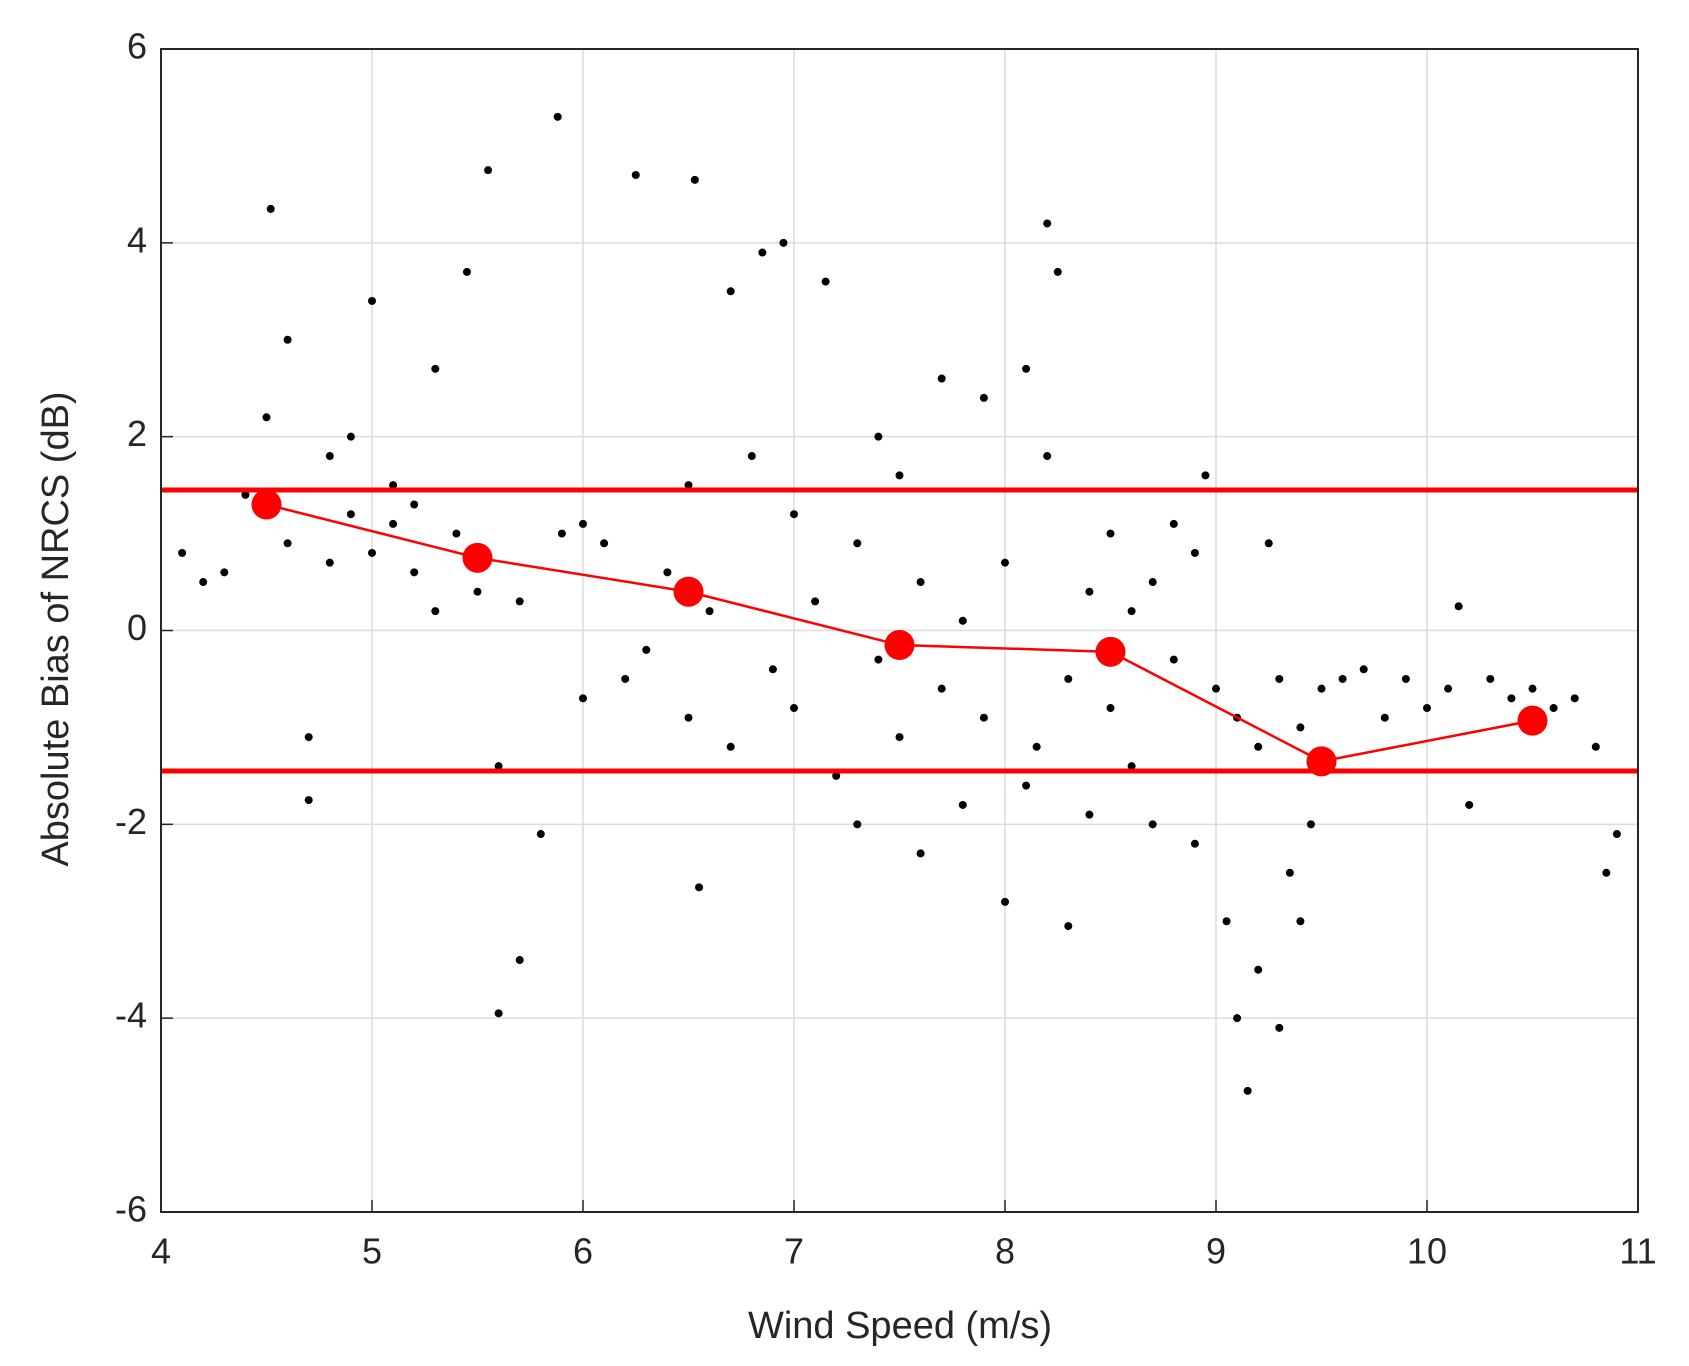 Image resolution: width=1689 pixels, height=1366 pixels. What do you see at coordinates (1216, 1251) in the screenshot?
I see `x-tick-label: 9` at bounding box center [1216, 1251].